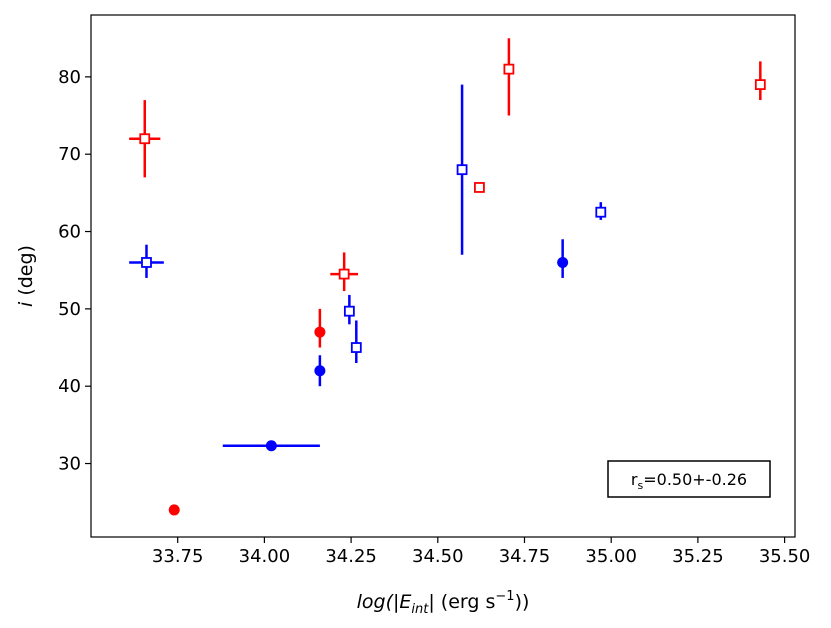 The width and height of the screenshot is (831, 628). Describe the element at coordinates (74, 271) in the screenshot. I see `y-axis: 30 40 50 60 70 80` at that location.